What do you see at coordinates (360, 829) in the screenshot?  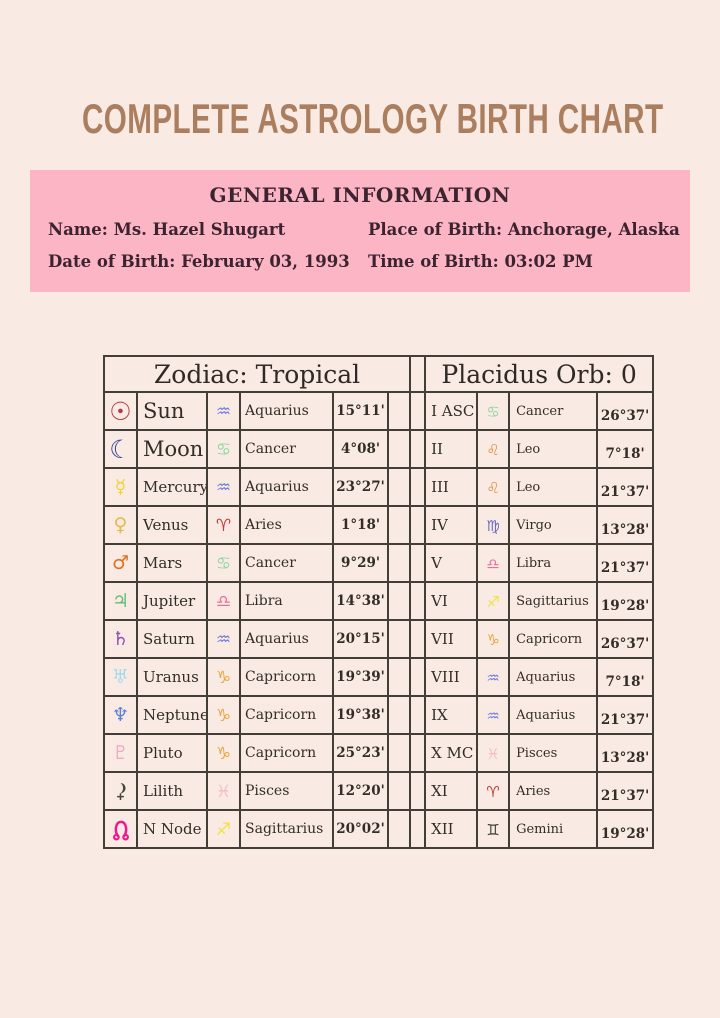 I see `planet-degrees: 20°02'` at bounding box center [360, 829].